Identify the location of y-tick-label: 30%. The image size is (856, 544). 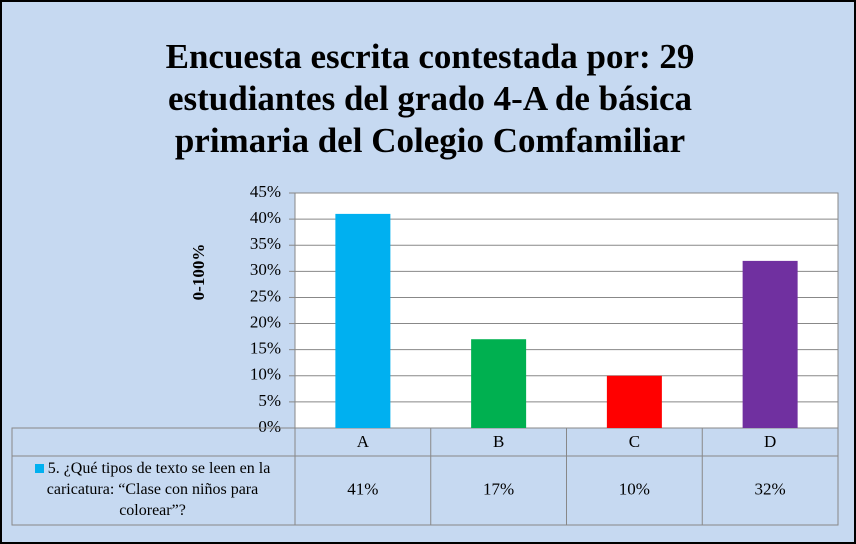
(265, 269).